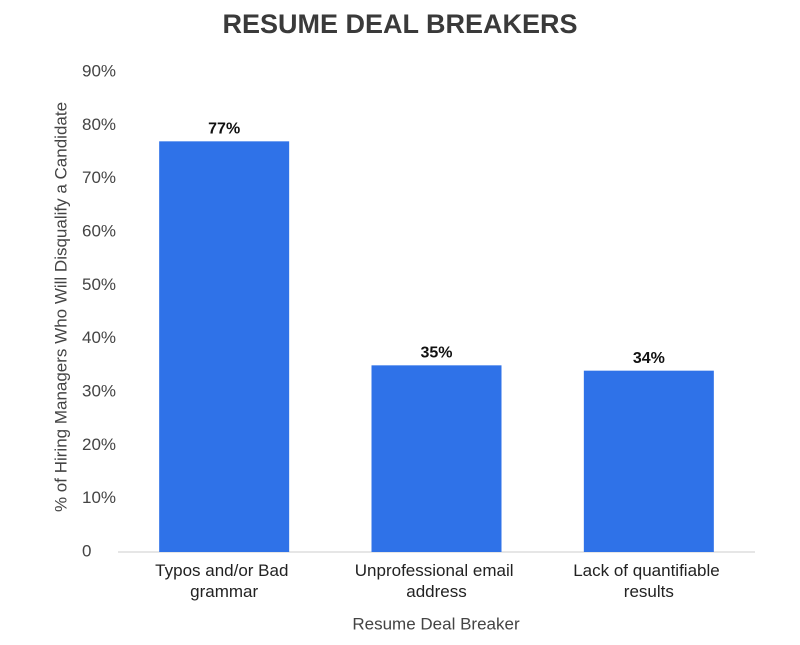 The height and width of the screenshot is (645, 800). I want to click on y-tick-label: 50%, so click(99, 284).